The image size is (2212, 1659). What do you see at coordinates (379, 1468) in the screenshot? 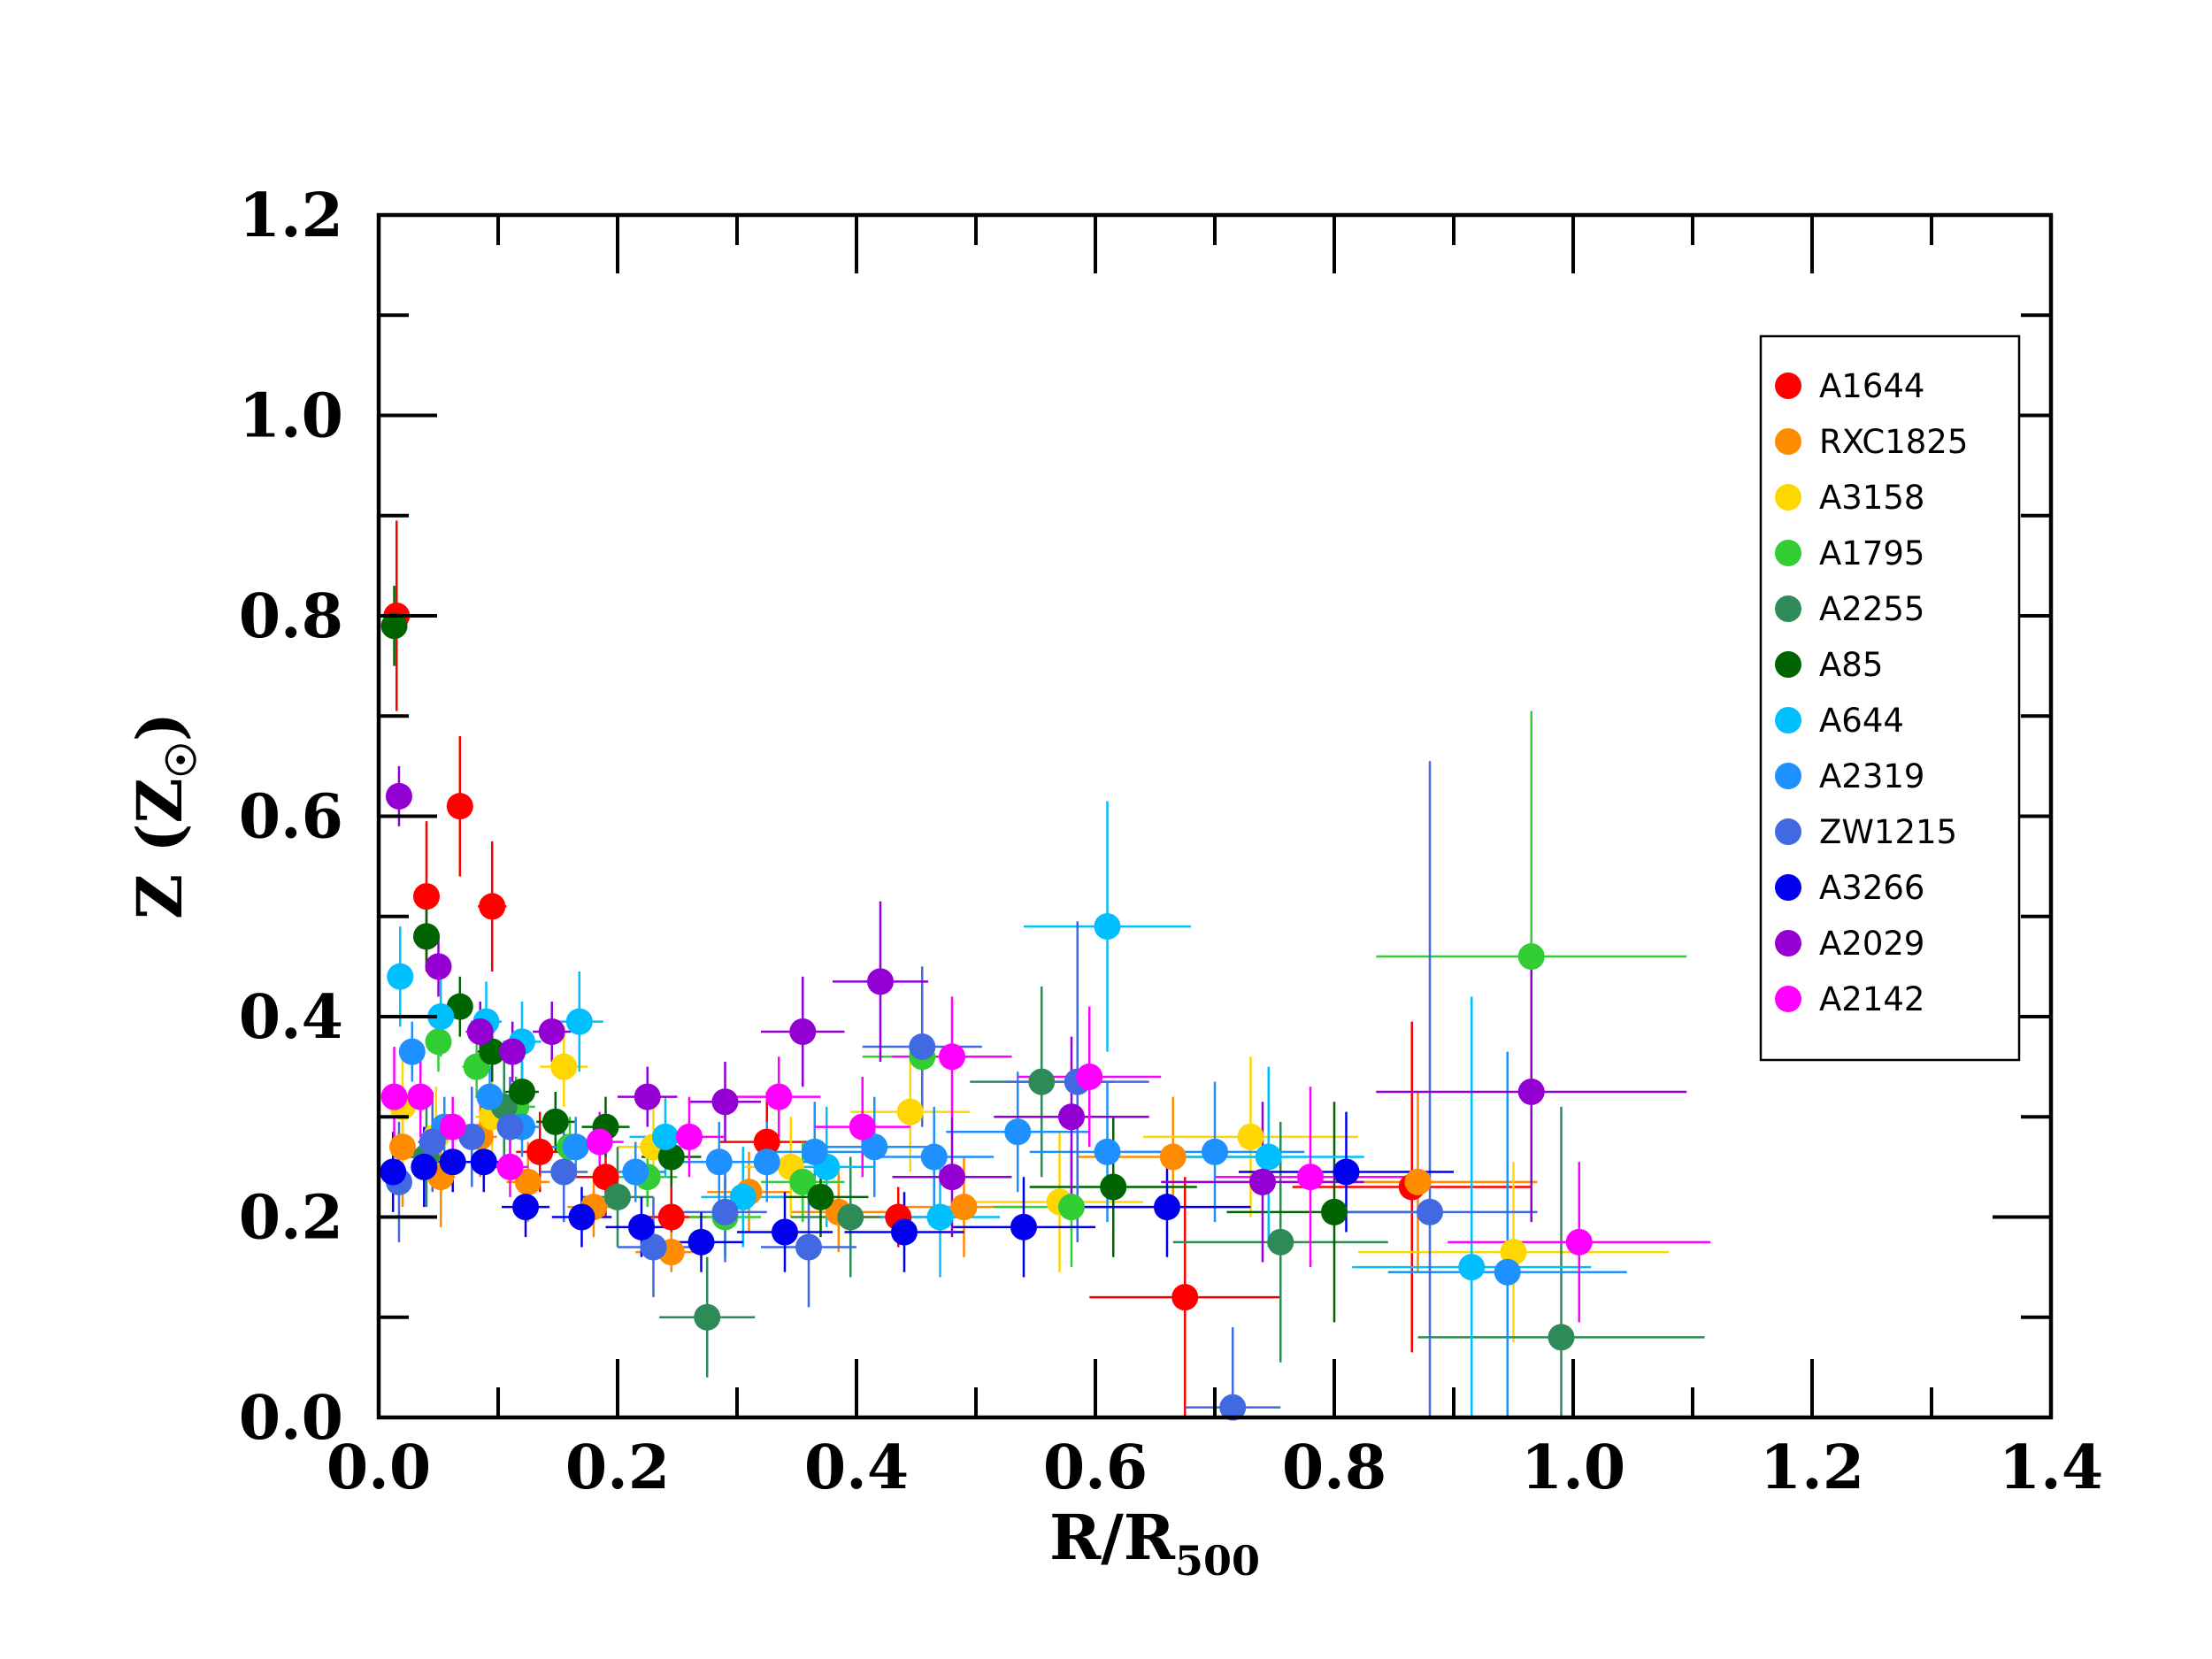
I see `x-tick-label: 0.0` at bounding box center [379, 1468].